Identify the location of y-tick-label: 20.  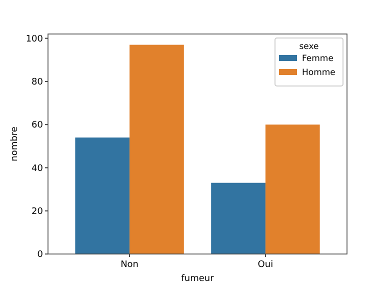
(38, 212).